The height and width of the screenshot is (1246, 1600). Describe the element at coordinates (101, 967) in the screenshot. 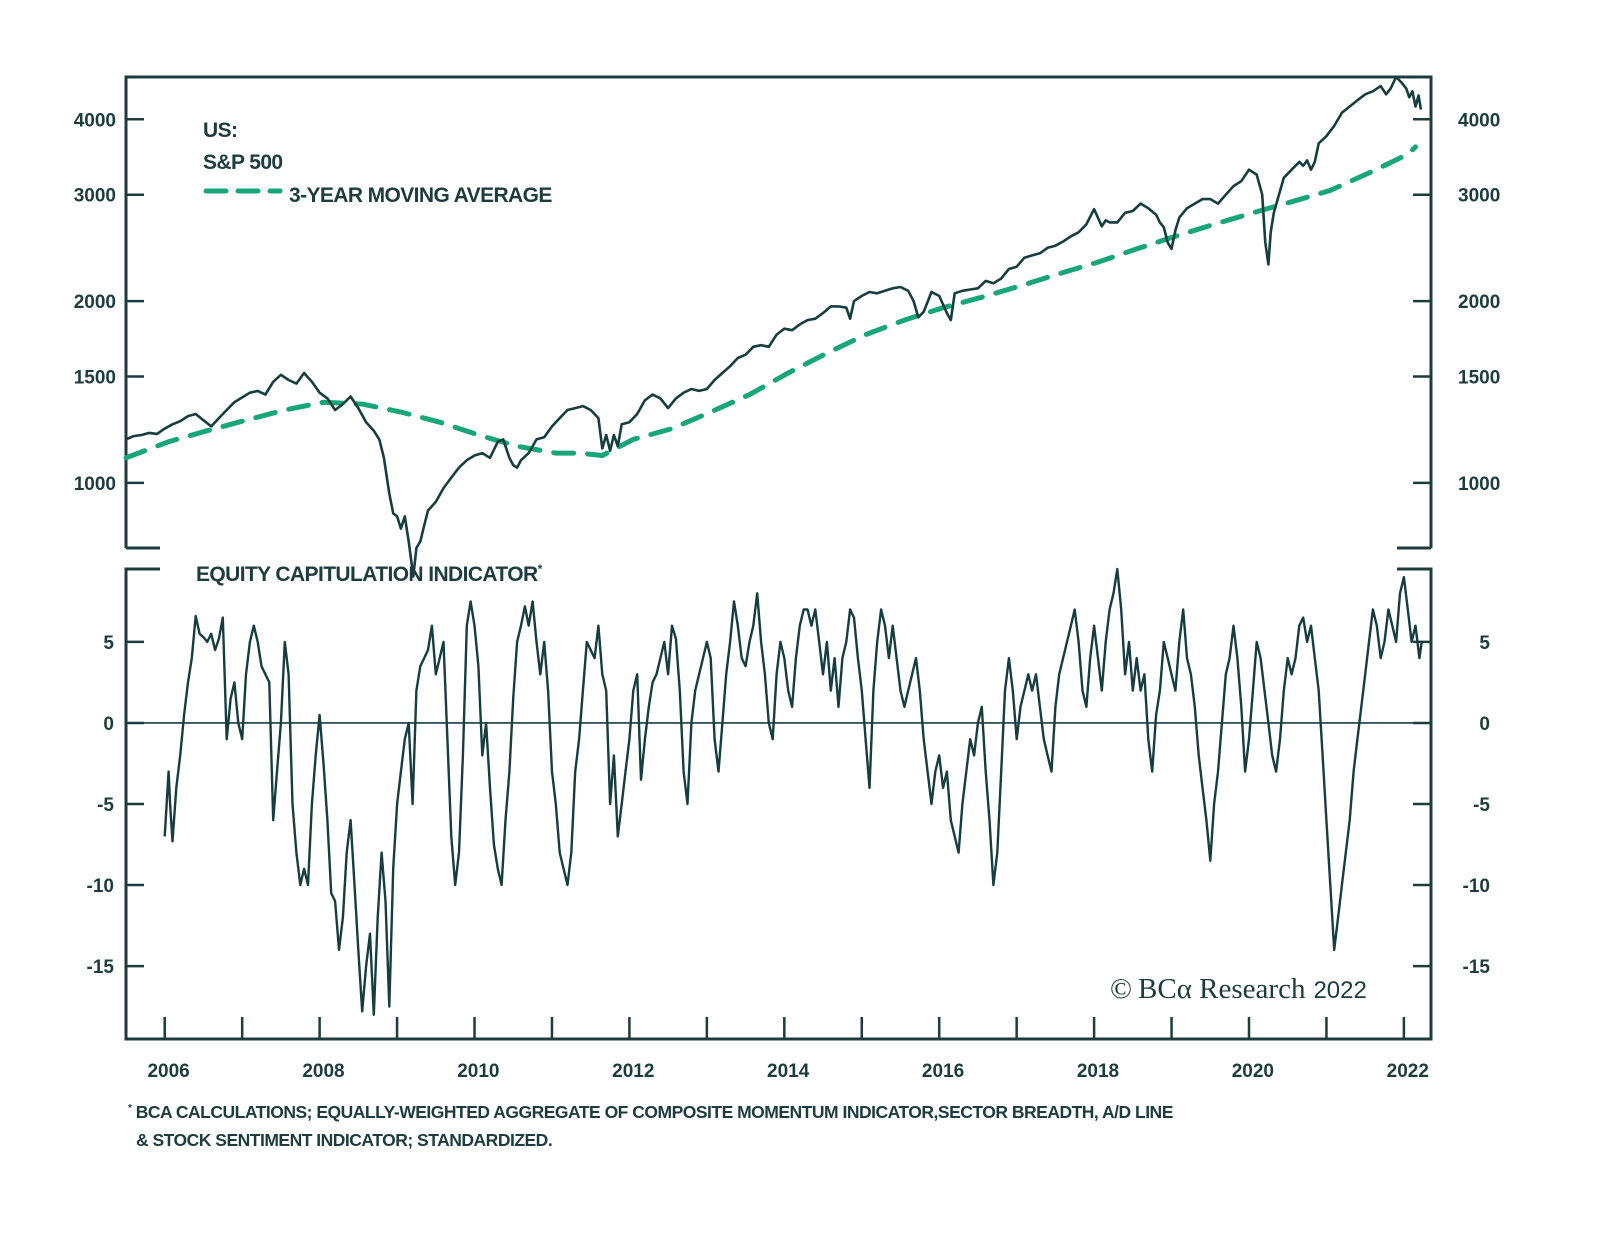

I see `lower-left-tick-label: -15` at that location.